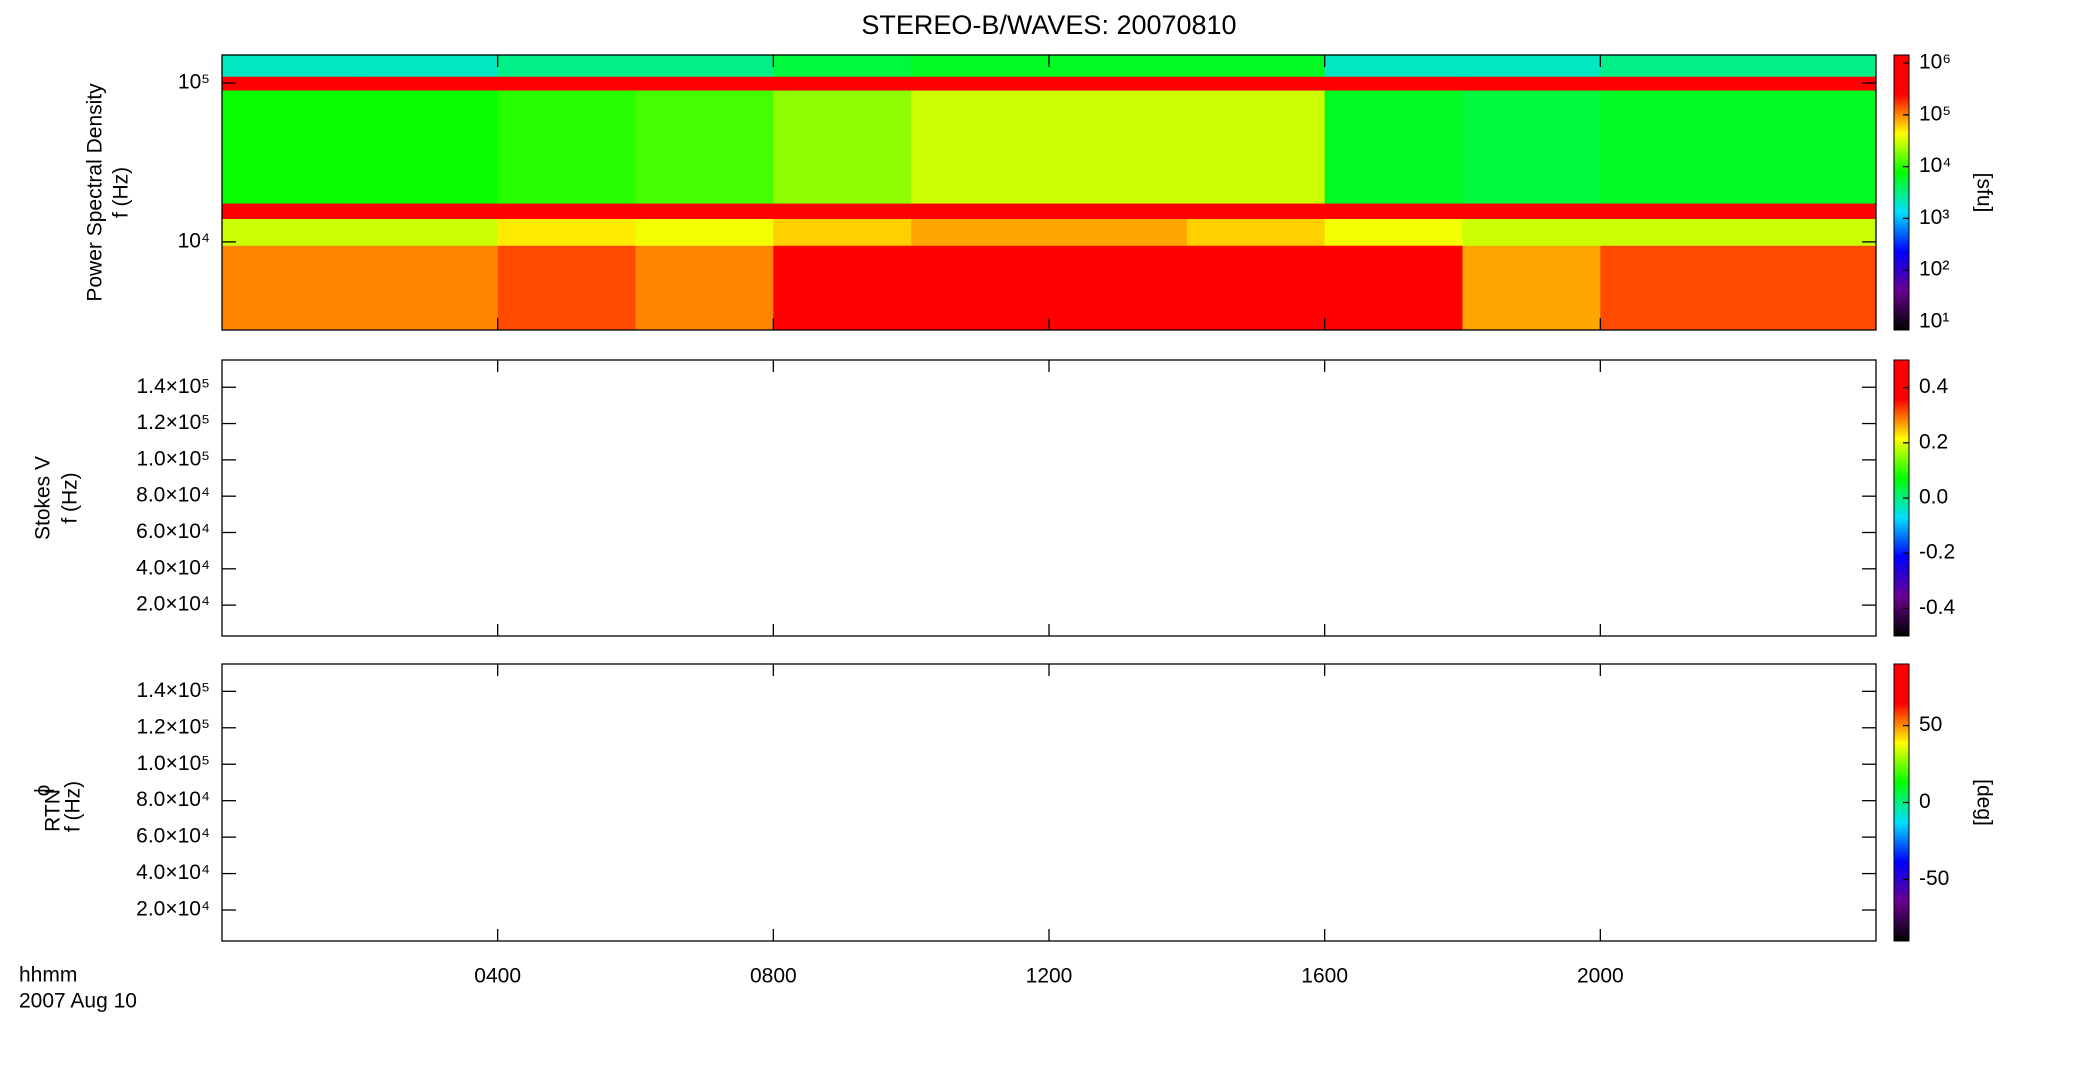  I want to click on x-tick-label: 0400, so click(497, 976).